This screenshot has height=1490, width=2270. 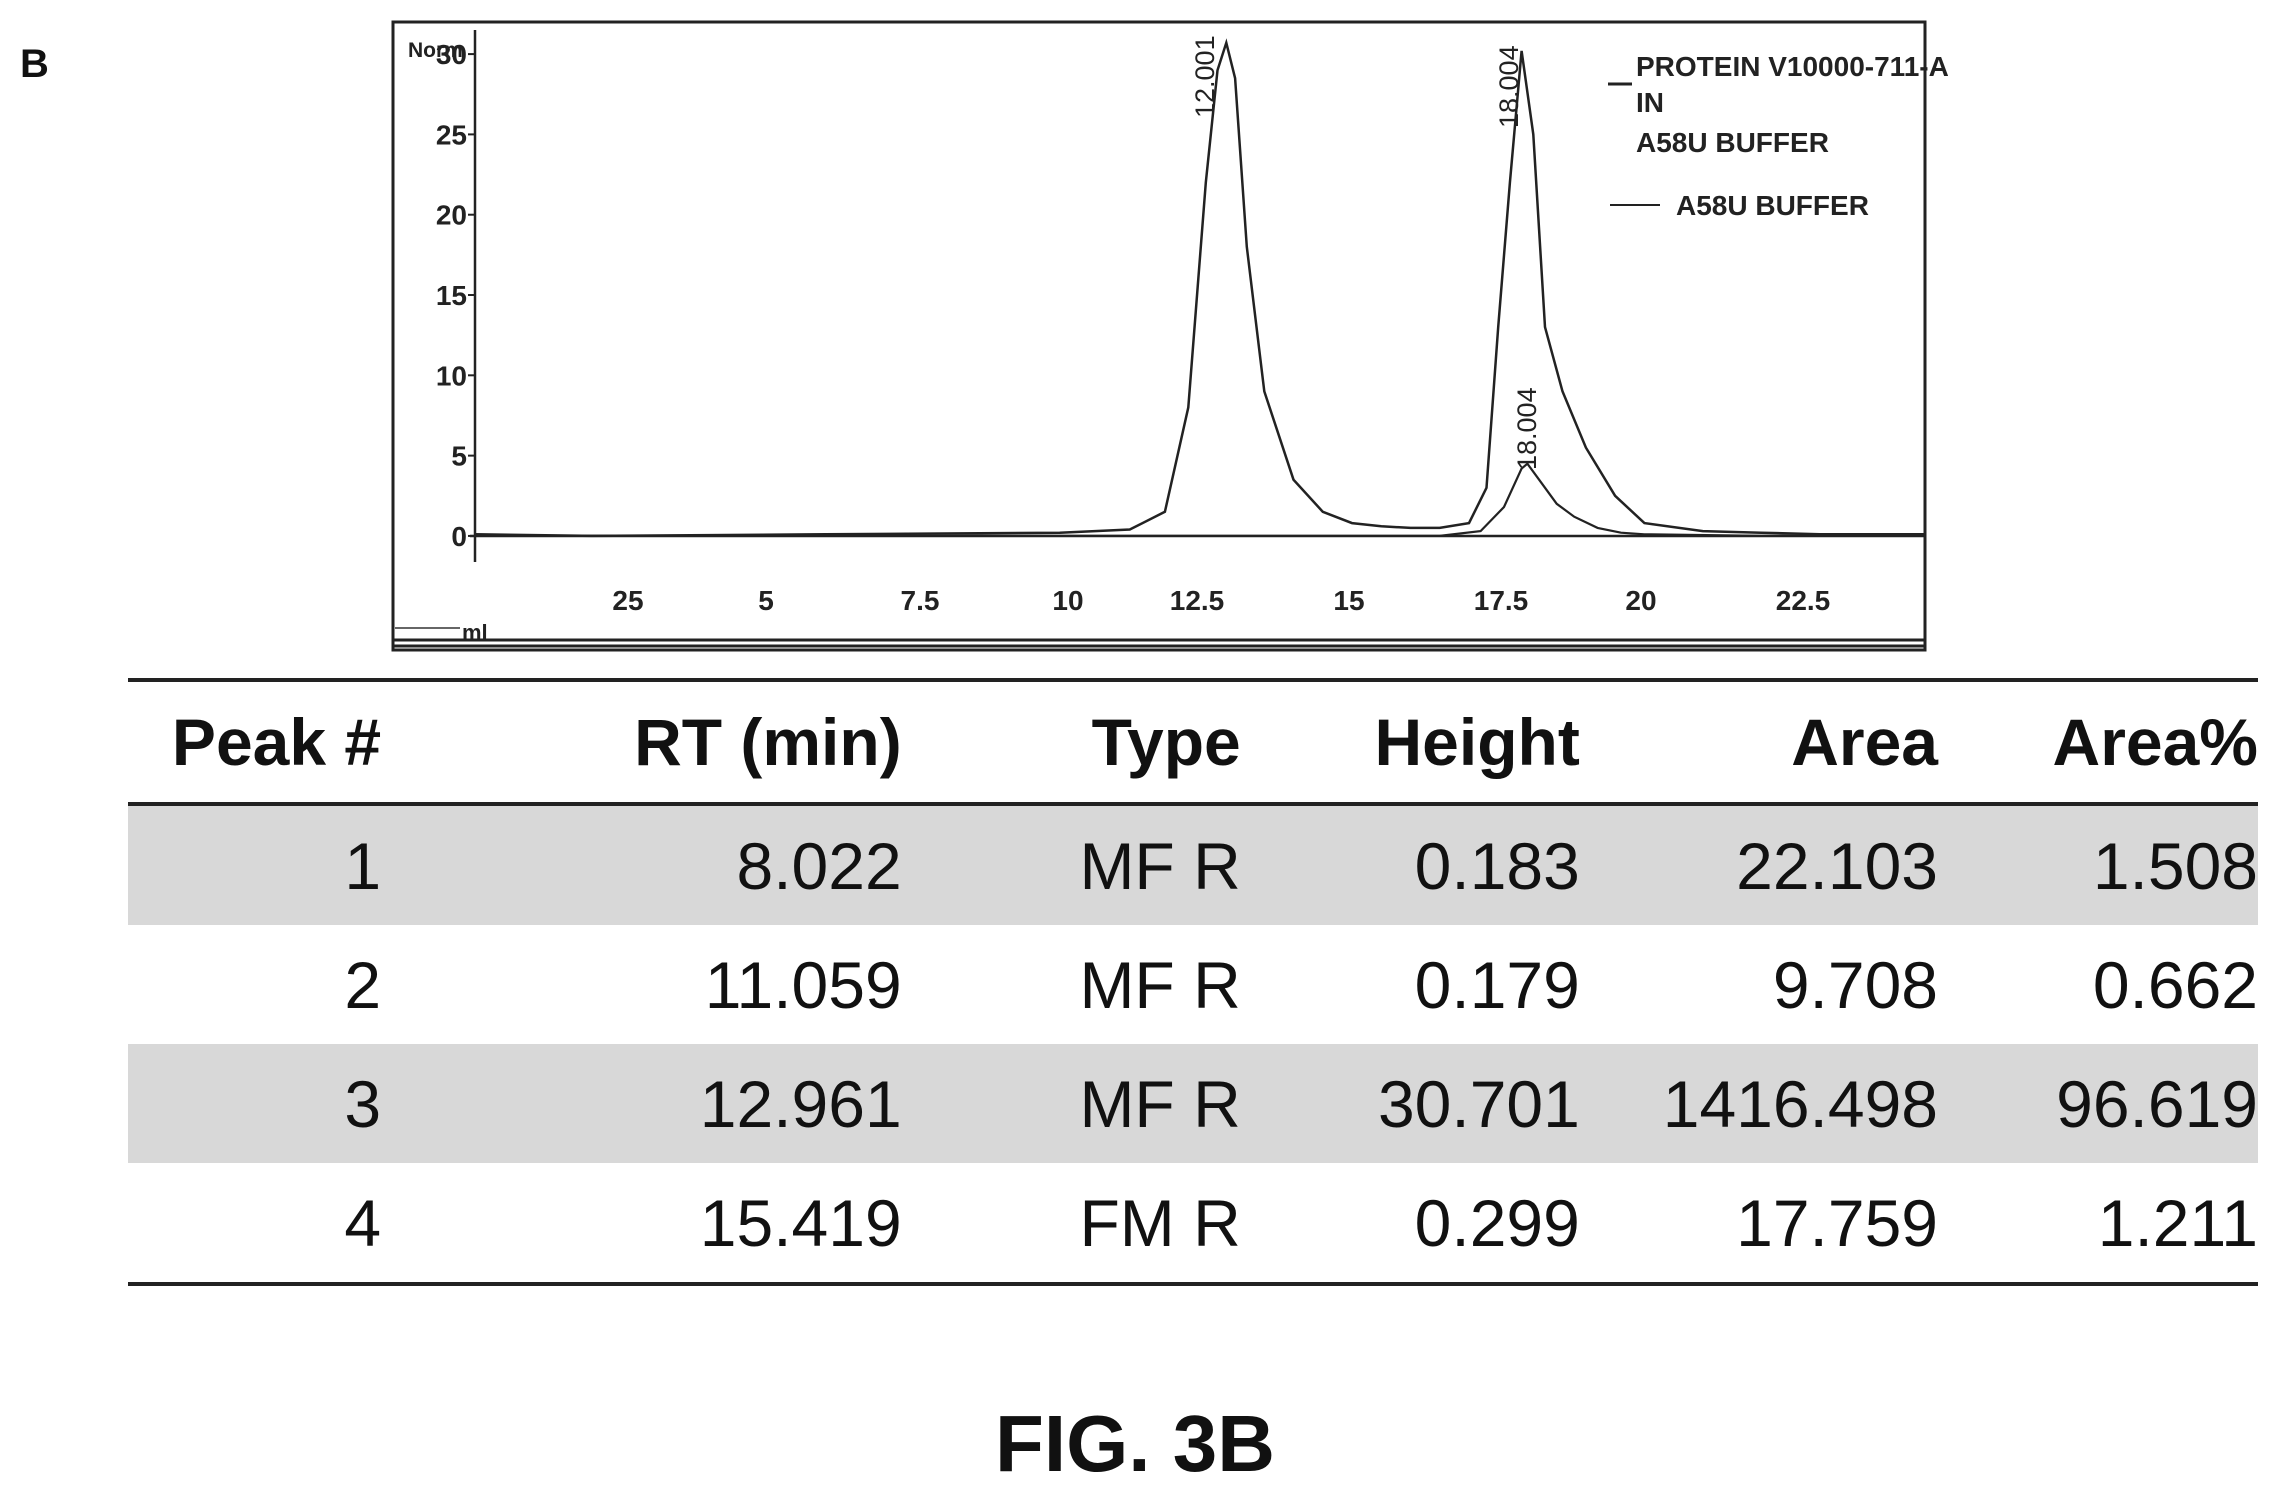 What do you see at coordinates (1855, 984) in the screenshot?
I see `cell-area: 9.708` at bounding box center [1855, 984].